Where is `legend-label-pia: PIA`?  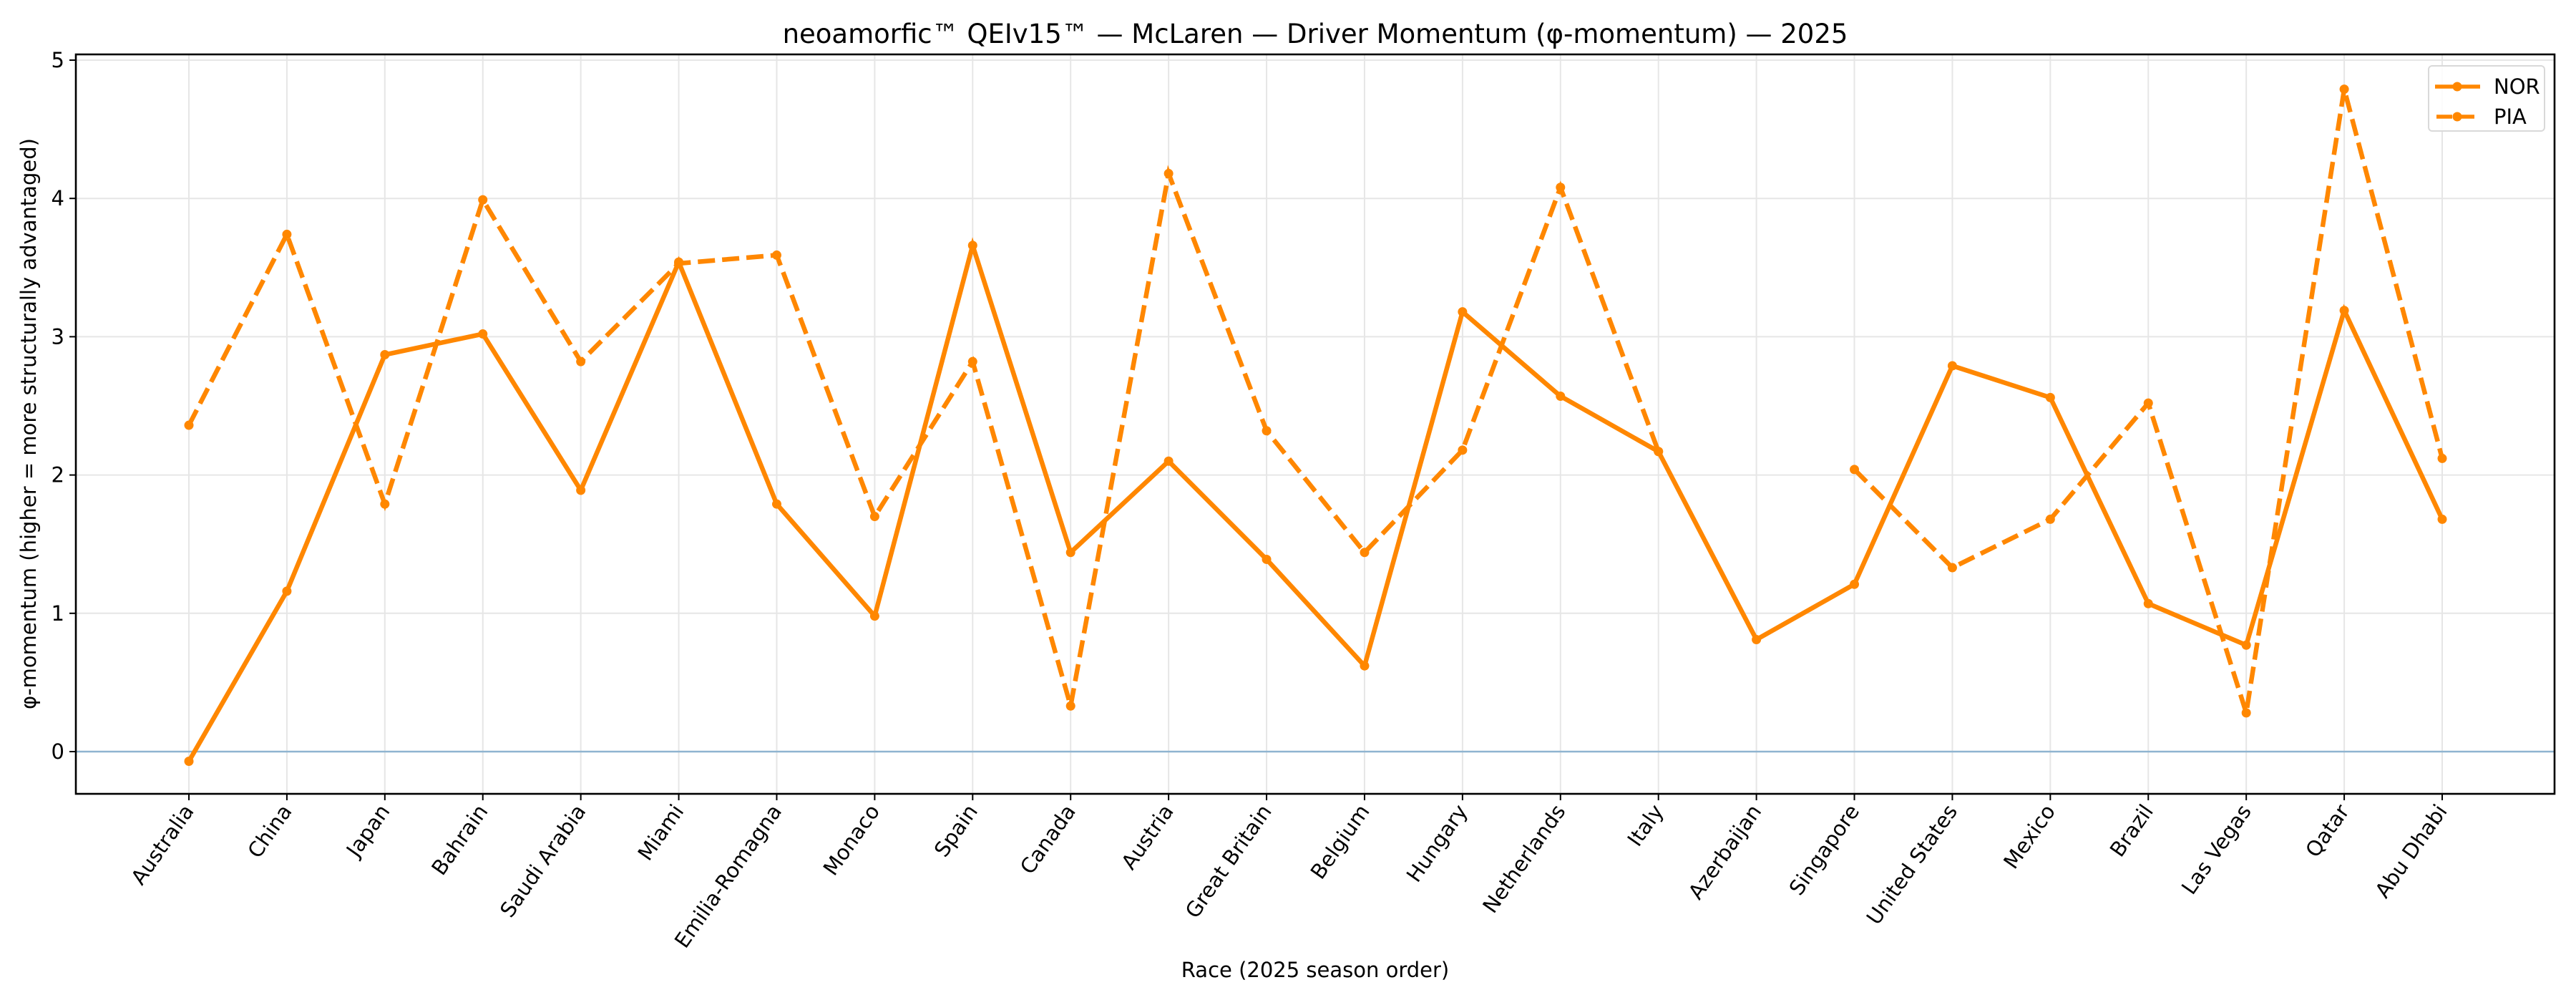 legend-label-pia: PIA is located at coordinates (2510, 117).